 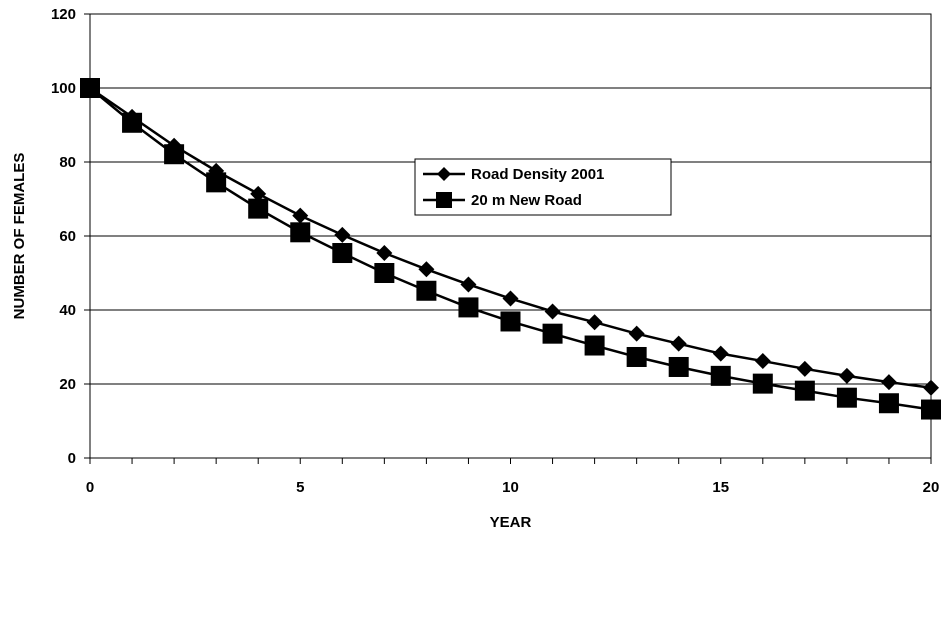 I want to click on legend-label-road-density-2001: Road Density 2001, so click(x=537, y=174).